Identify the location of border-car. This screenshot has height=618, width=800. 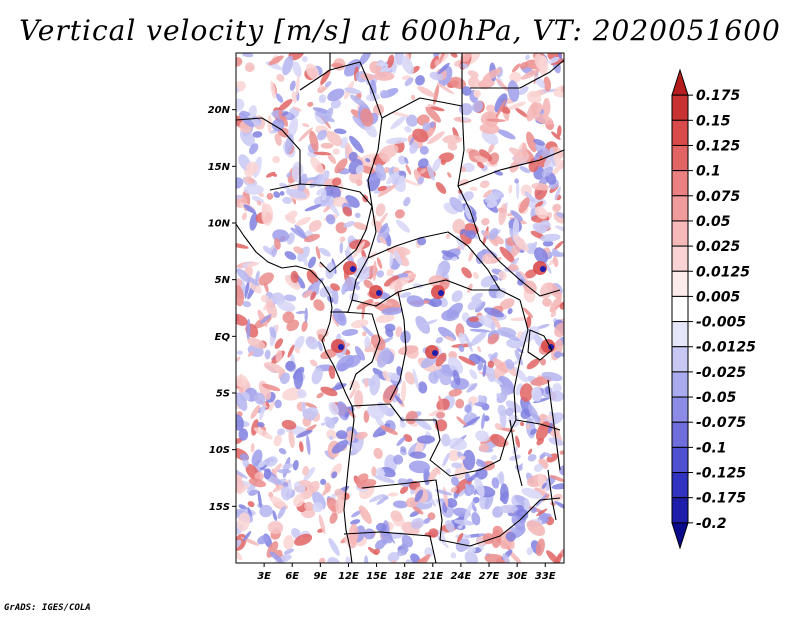
(434, 261).